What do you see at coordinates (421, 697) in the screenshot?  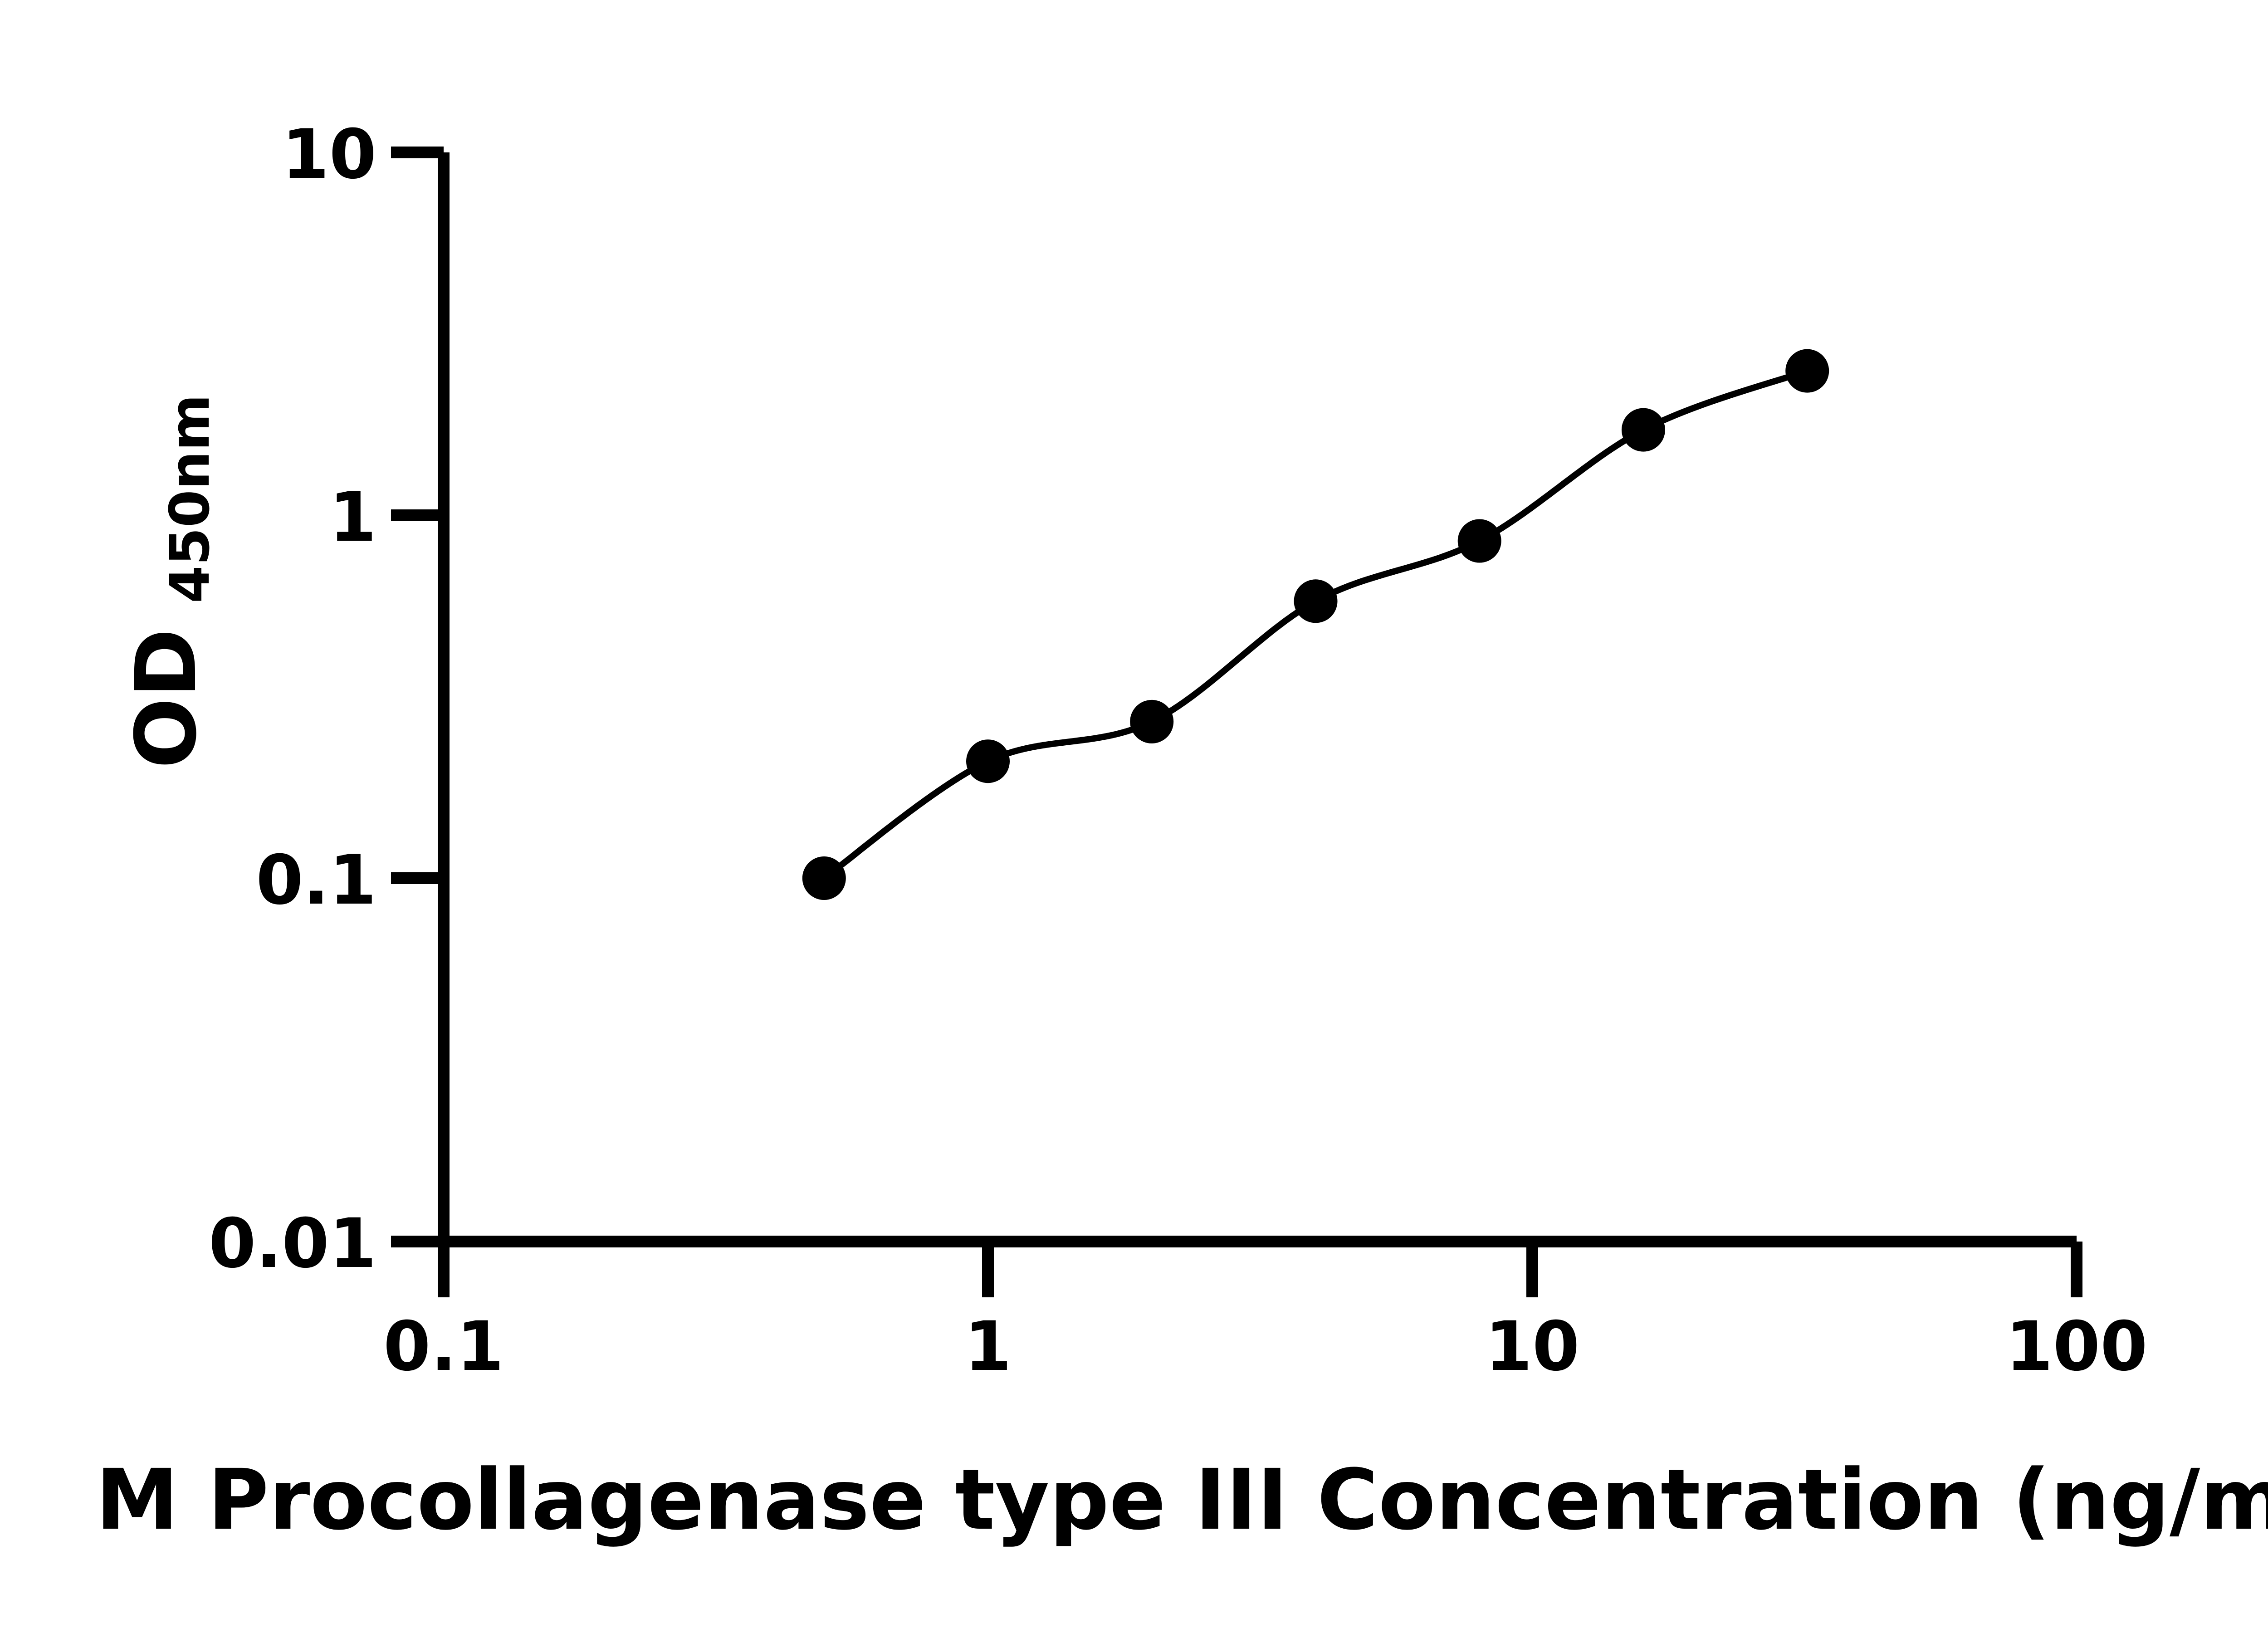 I see `y-axis-group` at bounding box center [421, 697].